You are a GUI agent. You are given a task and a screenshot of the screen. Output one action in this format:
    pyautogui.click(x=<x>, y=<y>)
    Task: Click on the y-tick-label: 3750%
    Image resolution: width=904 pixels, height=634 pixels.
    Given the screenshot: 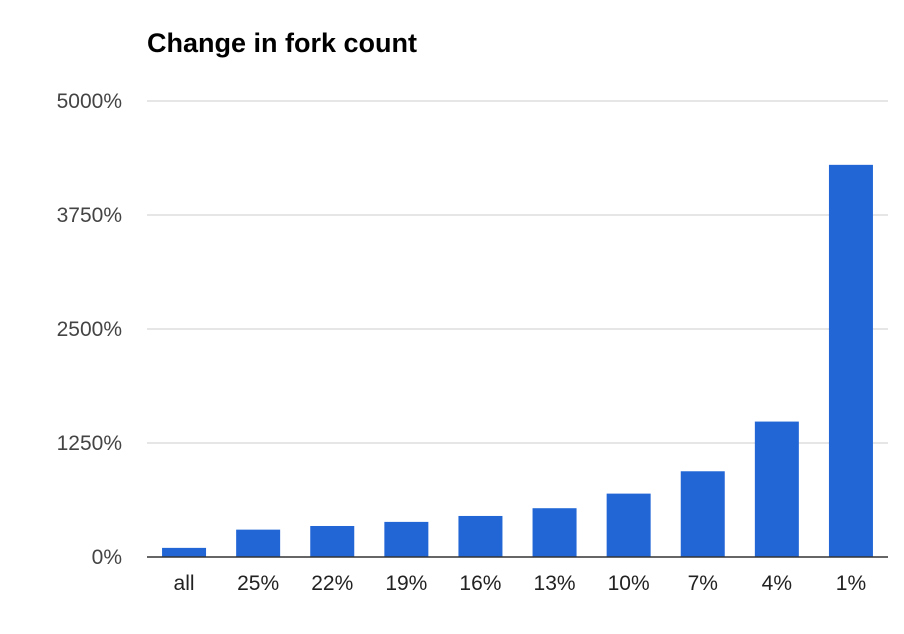 What is the action you would take?
    pyautogui.click(x=89, y=215)
    